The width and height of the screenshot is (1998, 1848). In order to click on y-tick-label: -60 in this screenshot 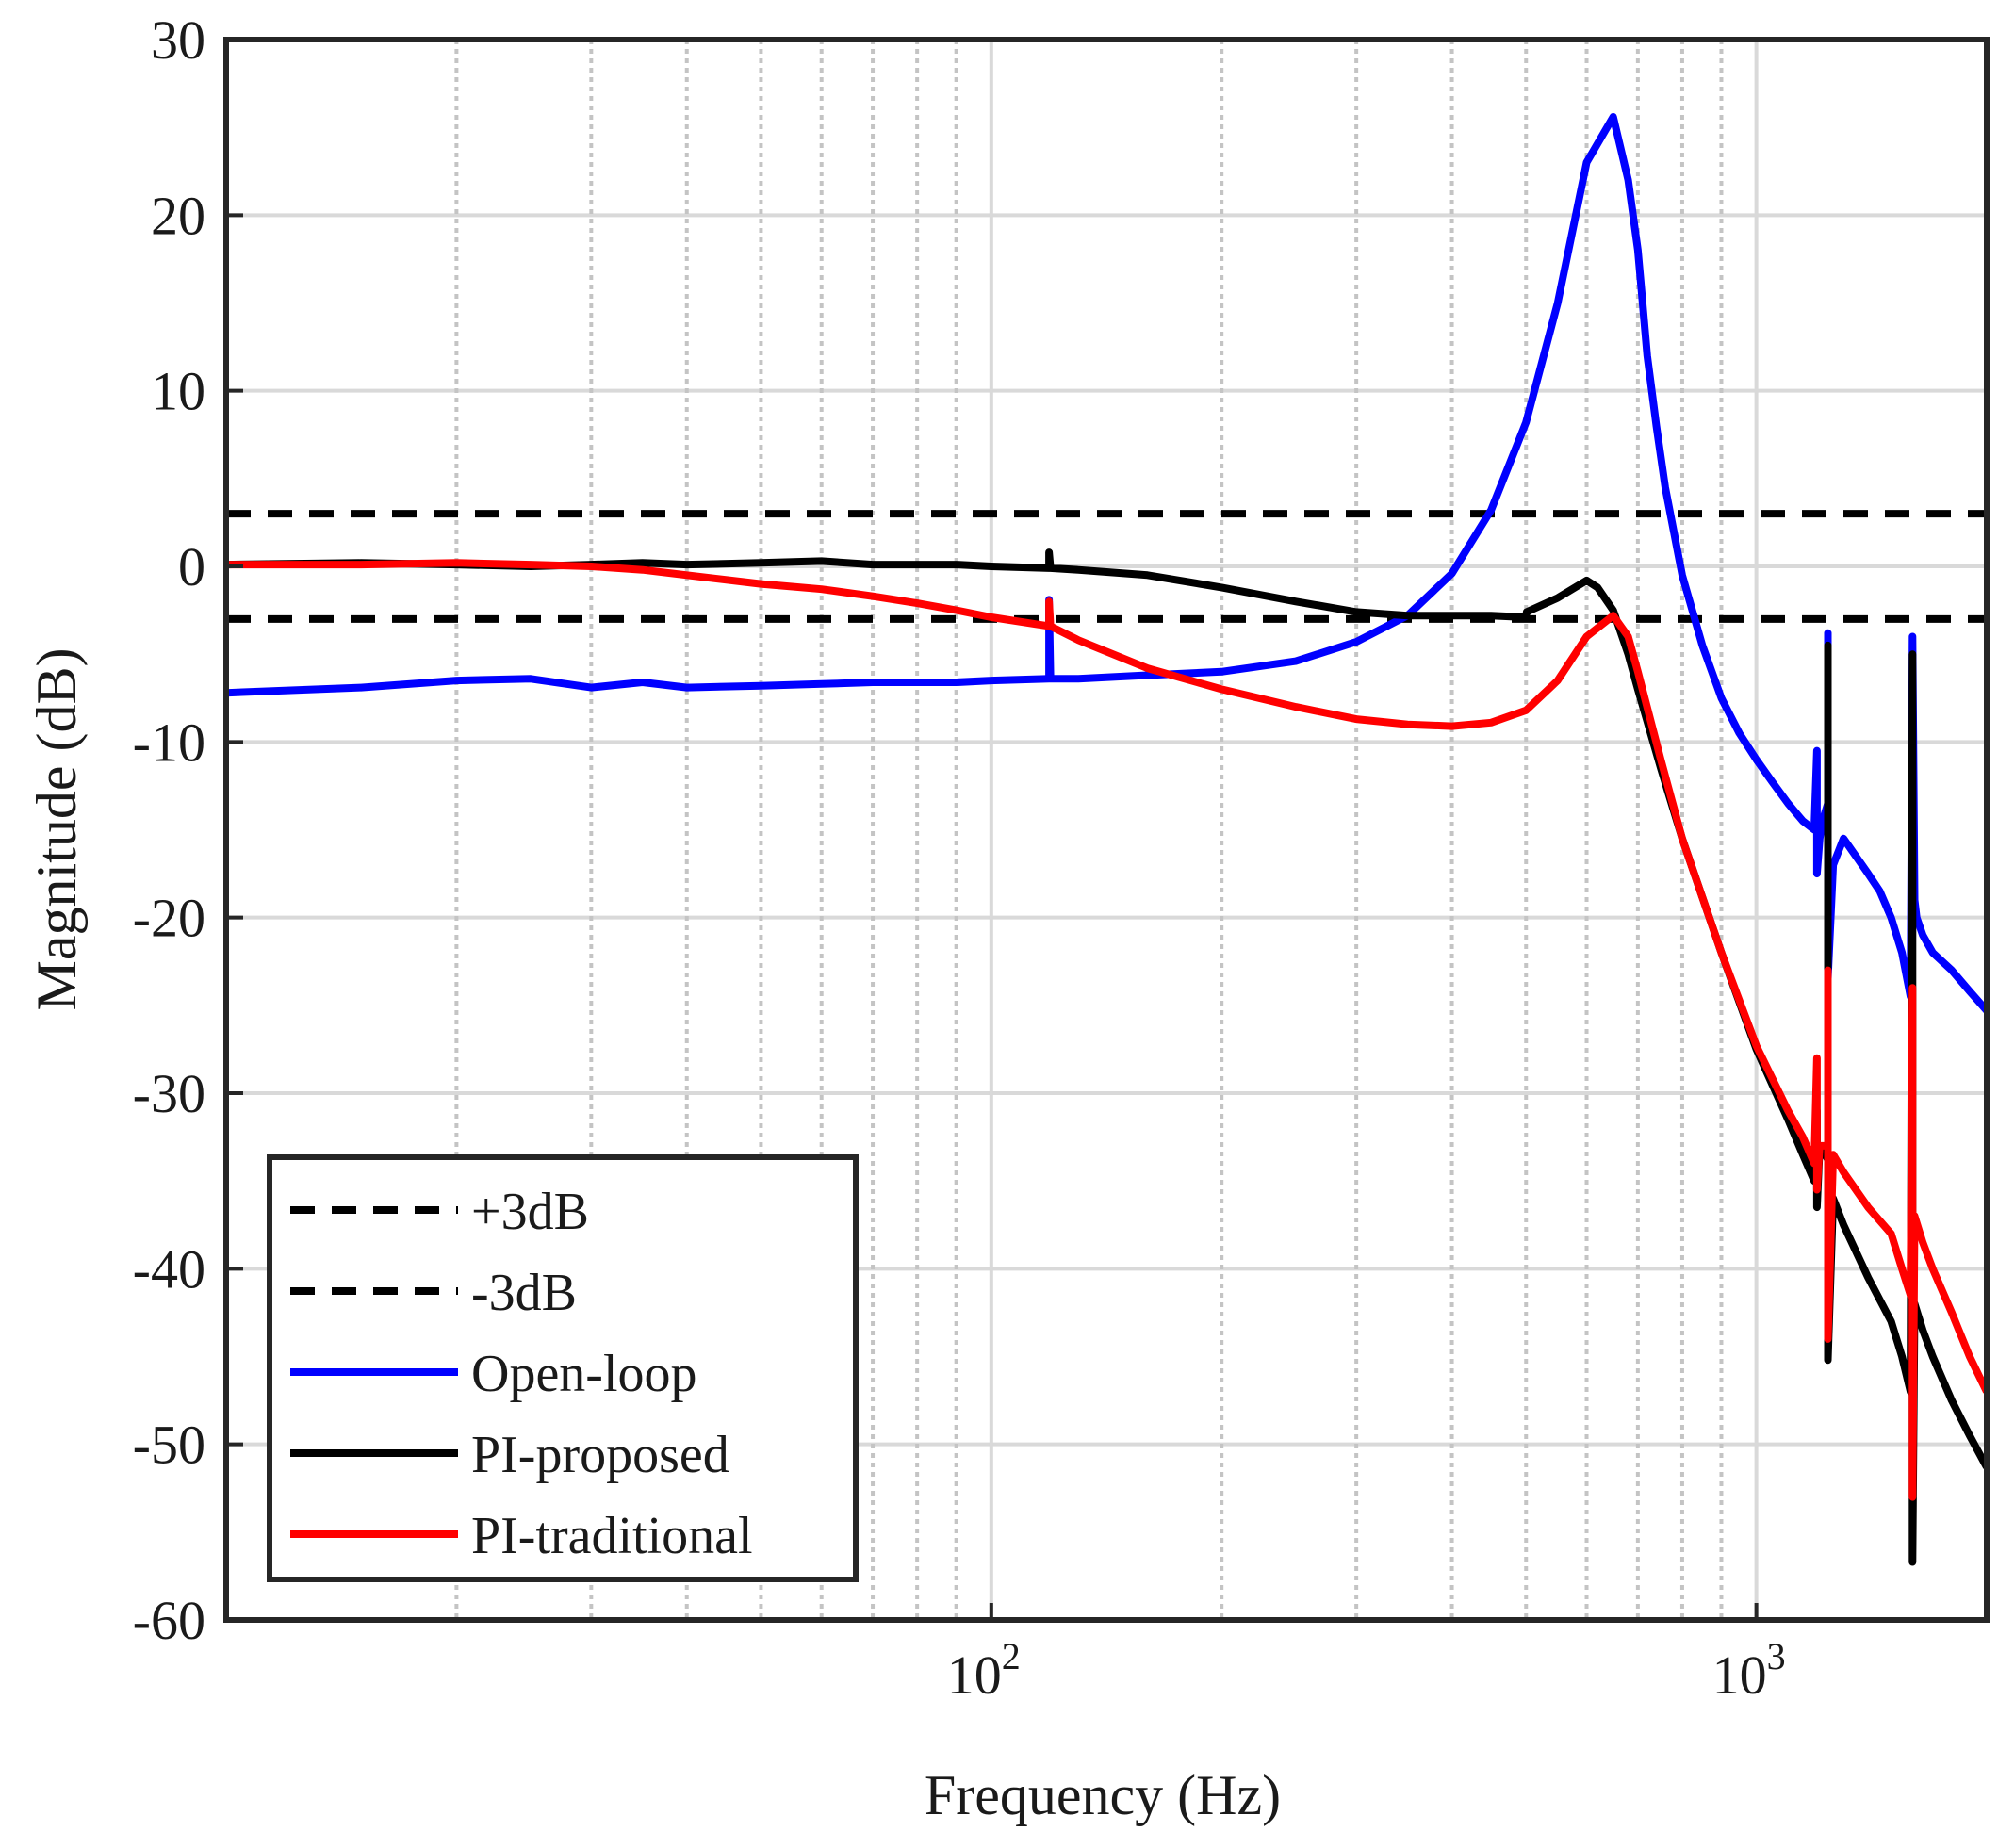, I will do `click(169, 1621)`.